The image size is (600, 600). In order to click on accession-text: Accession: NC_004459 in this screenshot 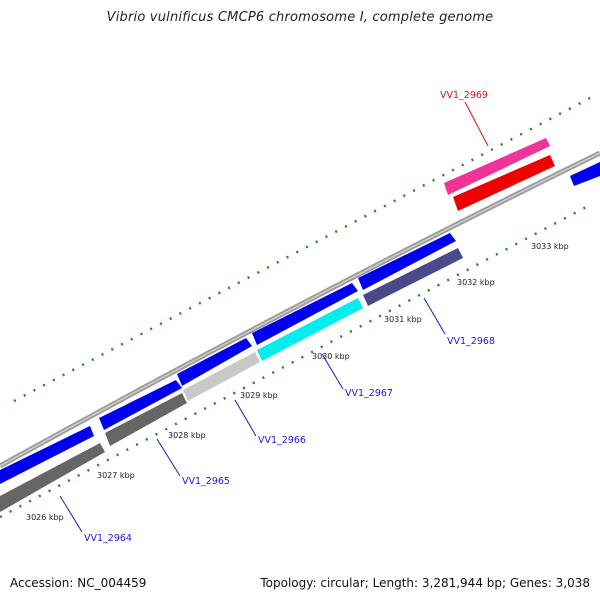, I will do `click(78, 583)`.